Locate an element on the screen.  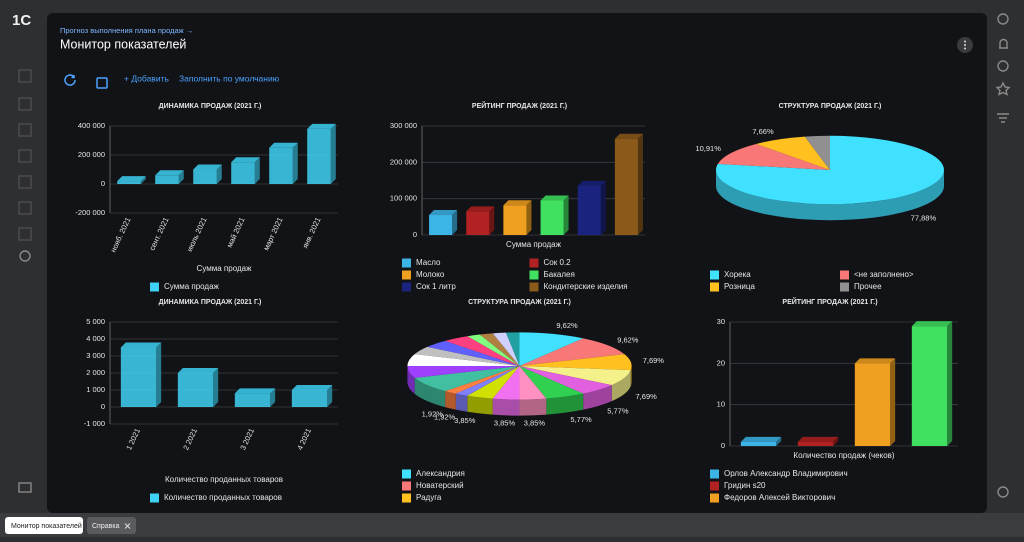
user-icon is located at coordinates (1003, 492).